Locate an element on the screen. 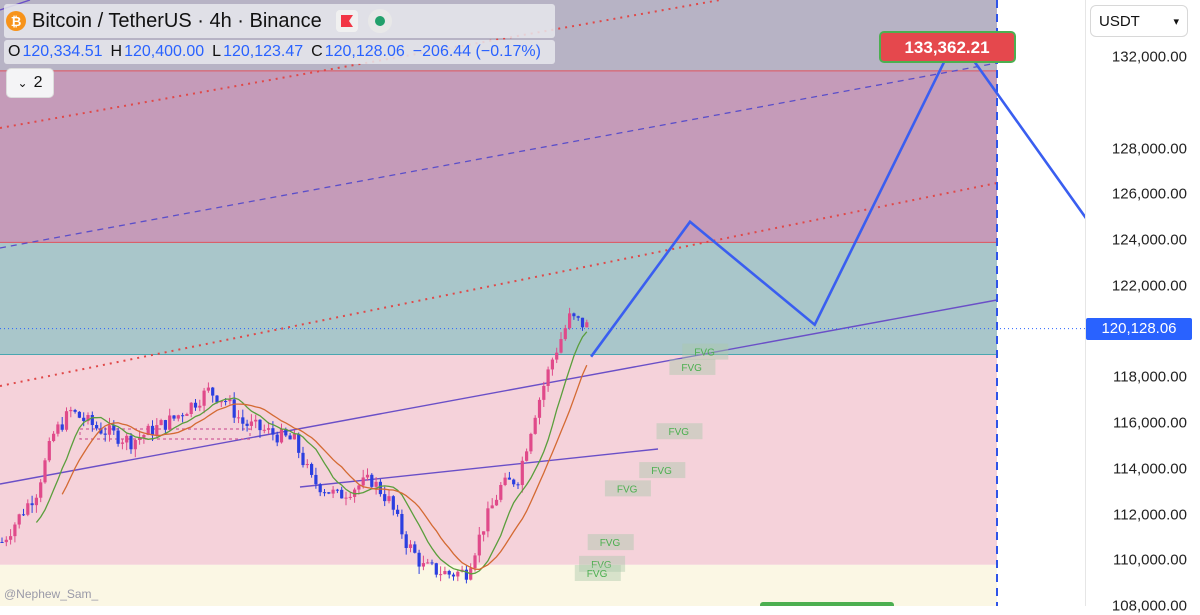 The width and height of the screenshot is (1200, 615). channel-top-dotted is located at coordinates (360, 64).